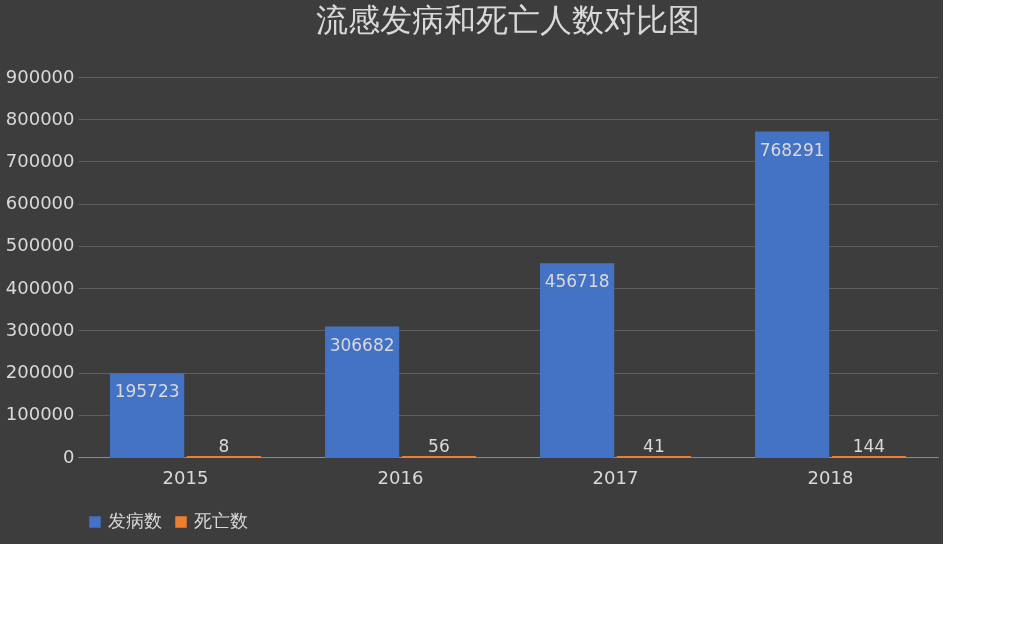 This screenshot has height=619, width=1027. I want to click on legend-label: 死亡数, so click(221, 520).